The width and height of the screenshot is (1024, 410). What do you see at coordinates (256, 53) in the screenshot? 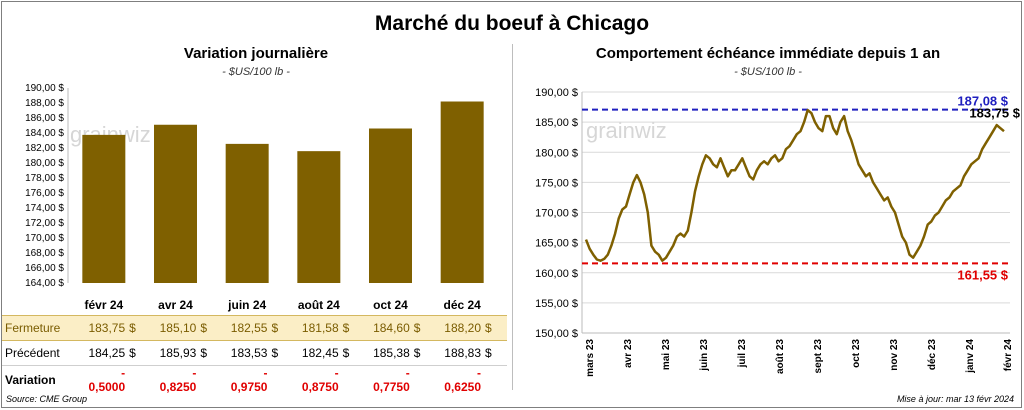
I see `left-chart-title: Variation journalière` at bounding box center [256, 53].